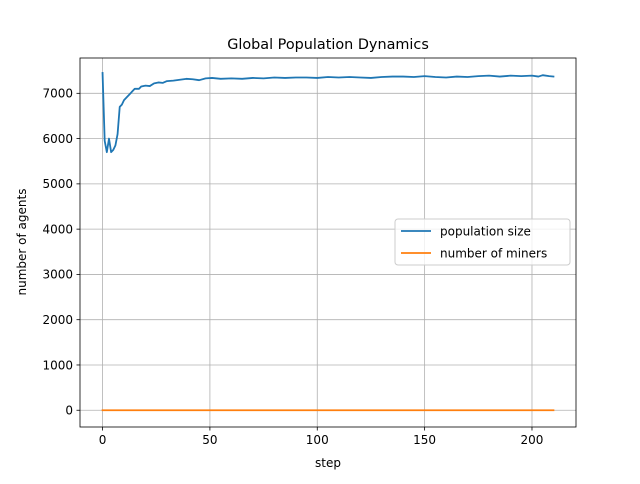 The height and width of the screenshot is (484, 640). Describe the element at coordinates (57, 139) in the screenshot. I see `y-tick-label: 6000` at that location.